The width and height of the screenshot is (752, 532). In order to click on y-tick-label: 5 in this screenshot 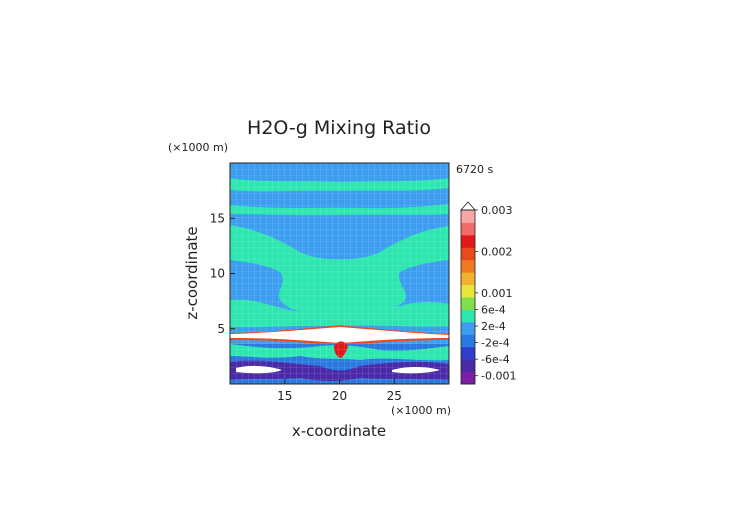, I will do `click(221, 329)`.